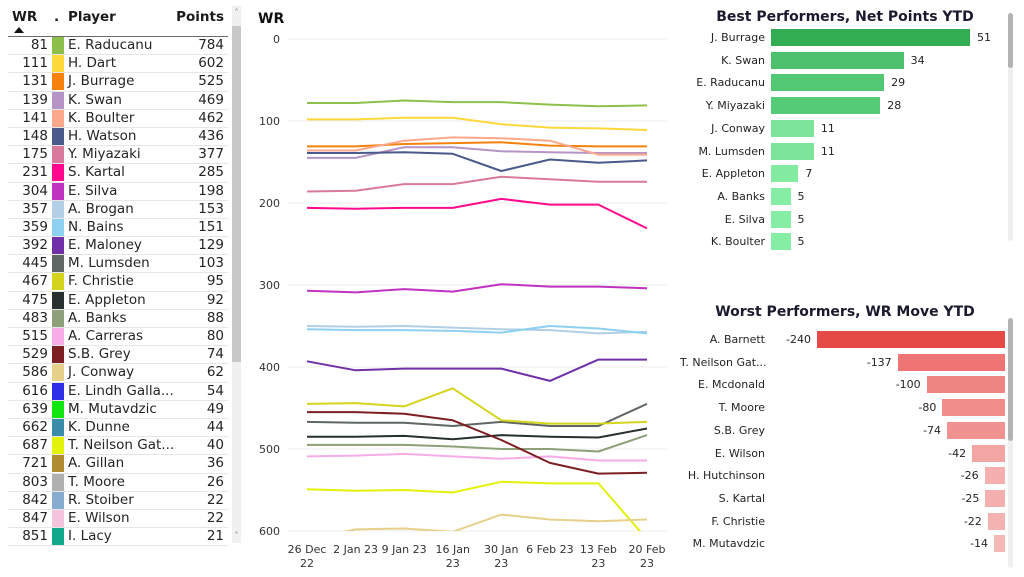 Image resolution: width=1024 pixels, height=577 pixels. What do you see at coordinates (200, 17) in the screenshot?
I see `column-header-points: Points` at bounding box center [200, 17].